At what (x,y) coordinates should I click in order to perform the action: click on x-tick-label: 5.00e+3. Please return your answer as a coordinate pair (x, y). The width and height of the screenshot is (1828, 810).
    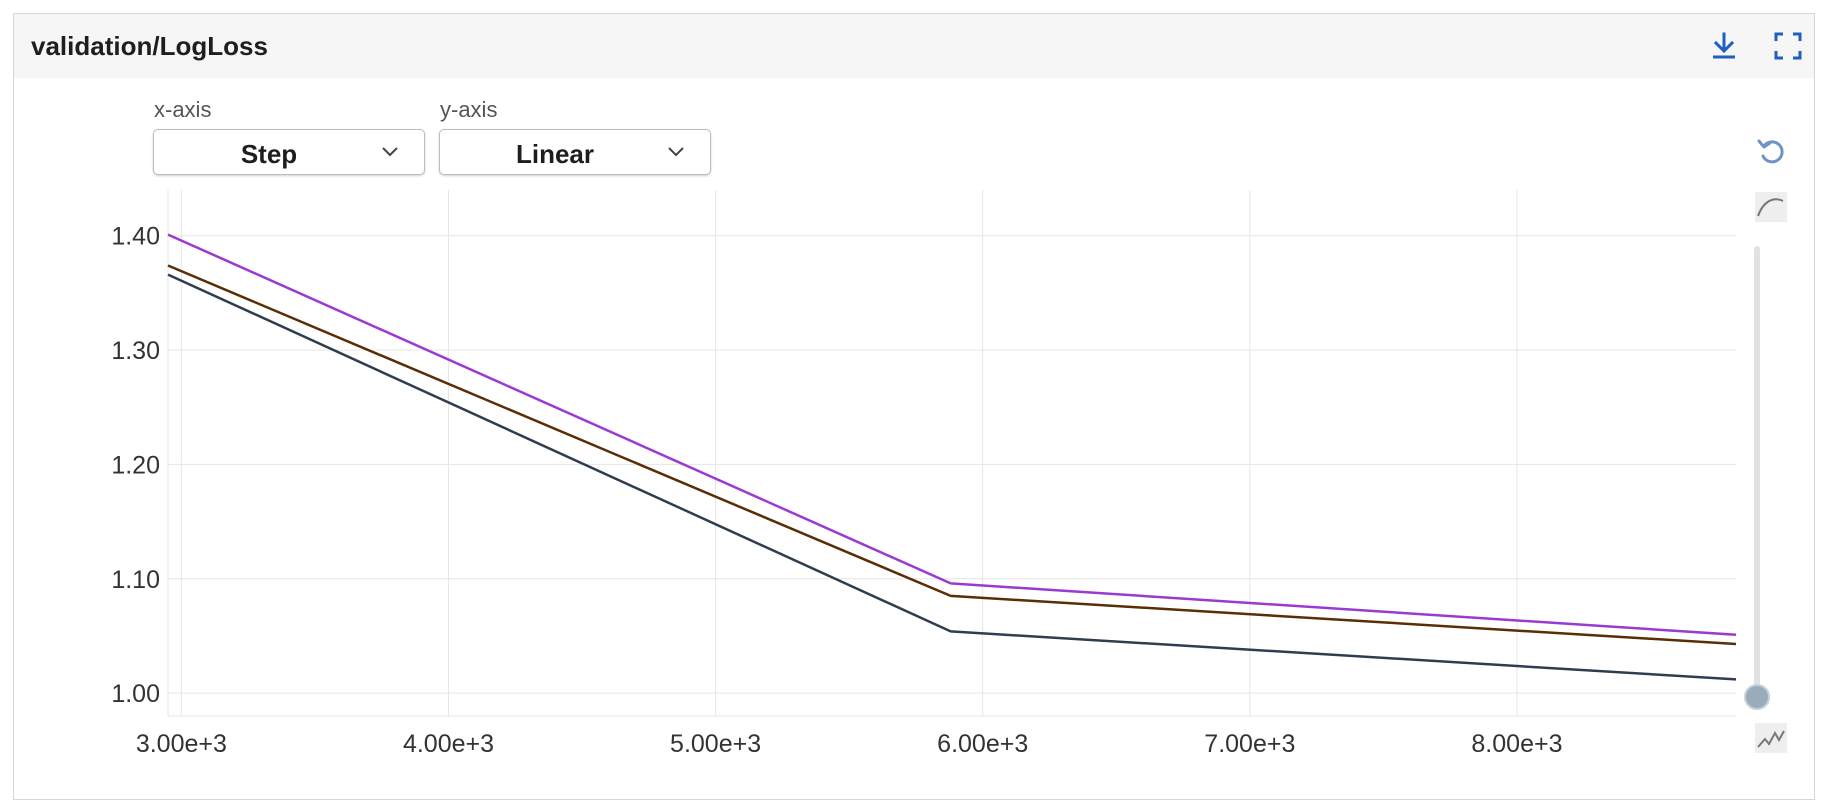
    Looking at the image, I should click on (715, 744).